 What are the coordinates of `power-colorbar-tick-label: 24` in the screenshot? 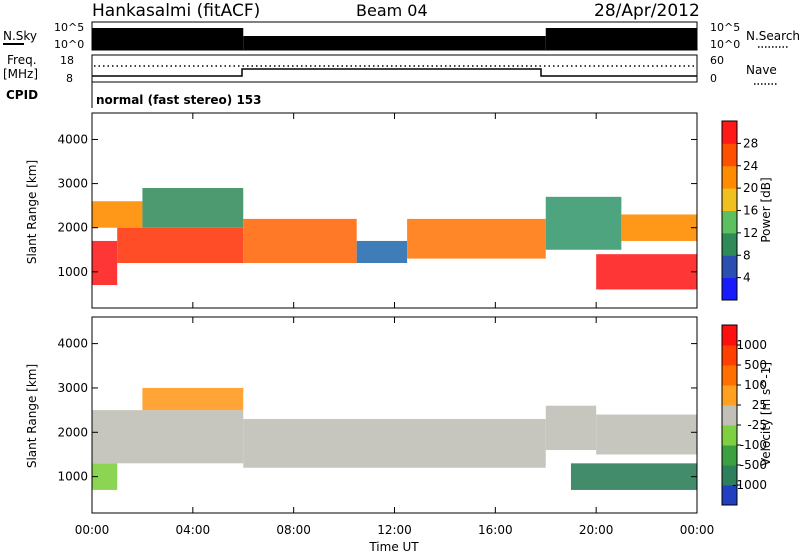 It's located at (750, 166).